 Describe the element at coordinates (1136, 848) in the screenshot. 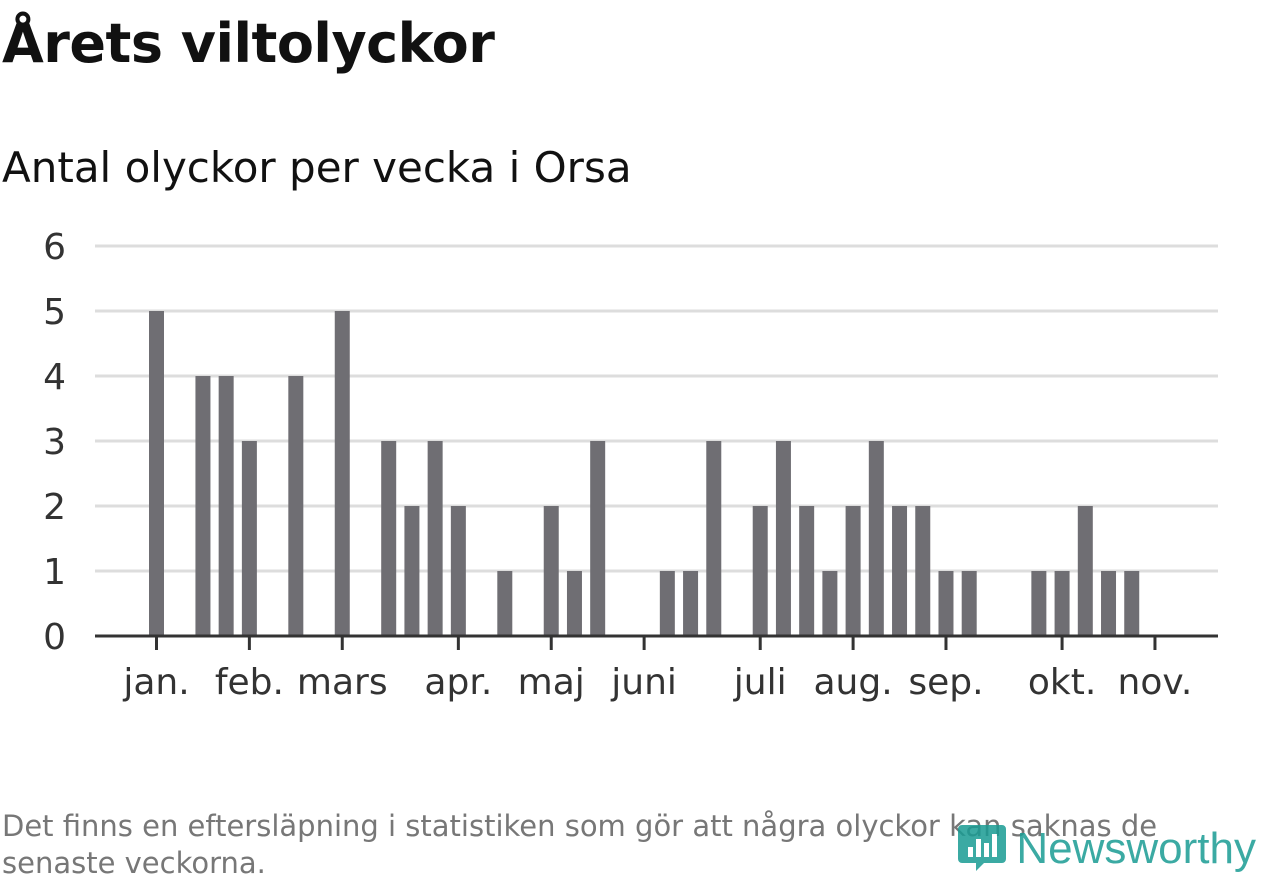

I see `logo-text: Newsworthy` at that location.